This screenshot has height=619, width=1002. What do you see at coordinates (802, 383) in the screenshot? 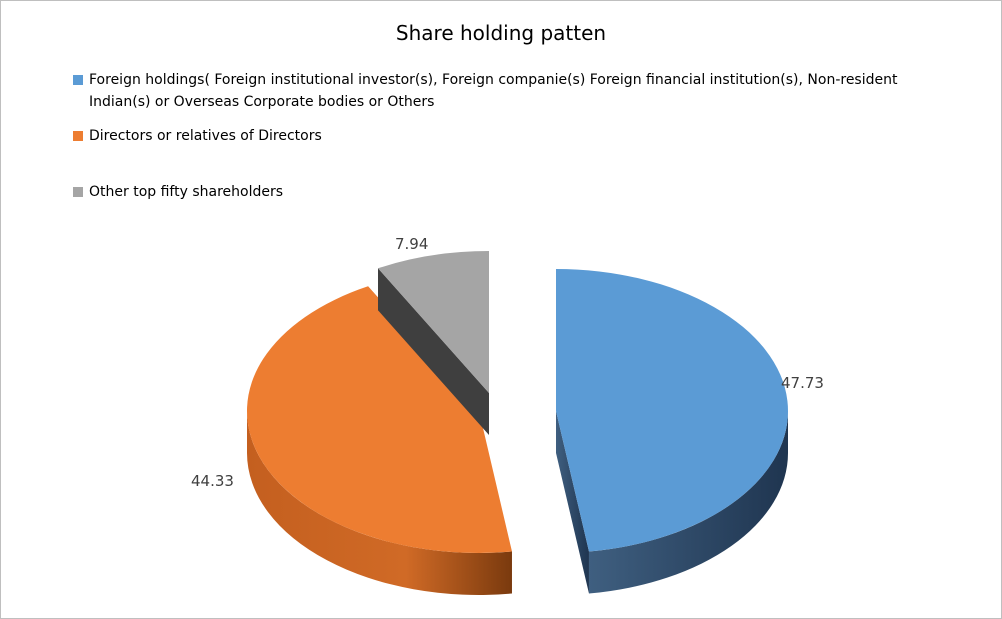
I see `data-label-foreign-holdings: 47.73` at bounding box center [802, 383].